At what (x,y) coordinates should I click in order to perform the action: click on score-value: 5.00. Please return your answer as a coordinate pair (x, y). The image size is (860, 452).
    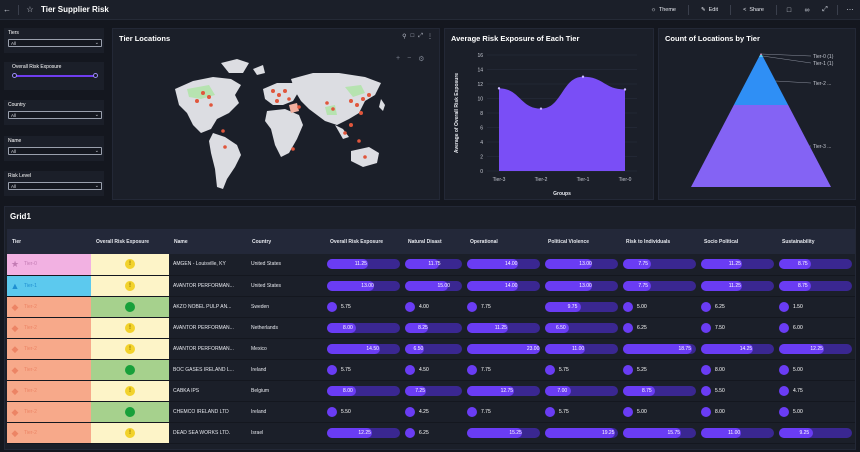
    Looking at the image, I should click on (642, 411).